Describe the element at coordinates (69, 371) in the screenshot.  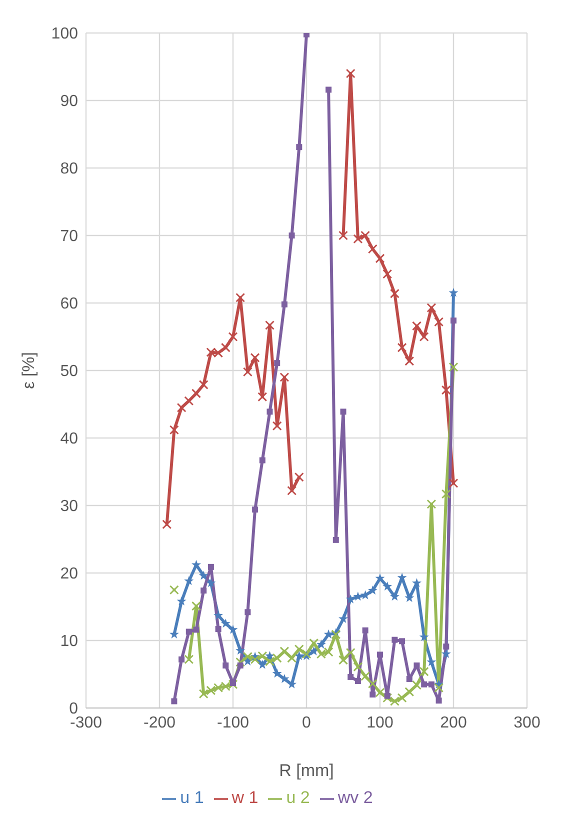
I see `y-tick-label: 50` at that location.